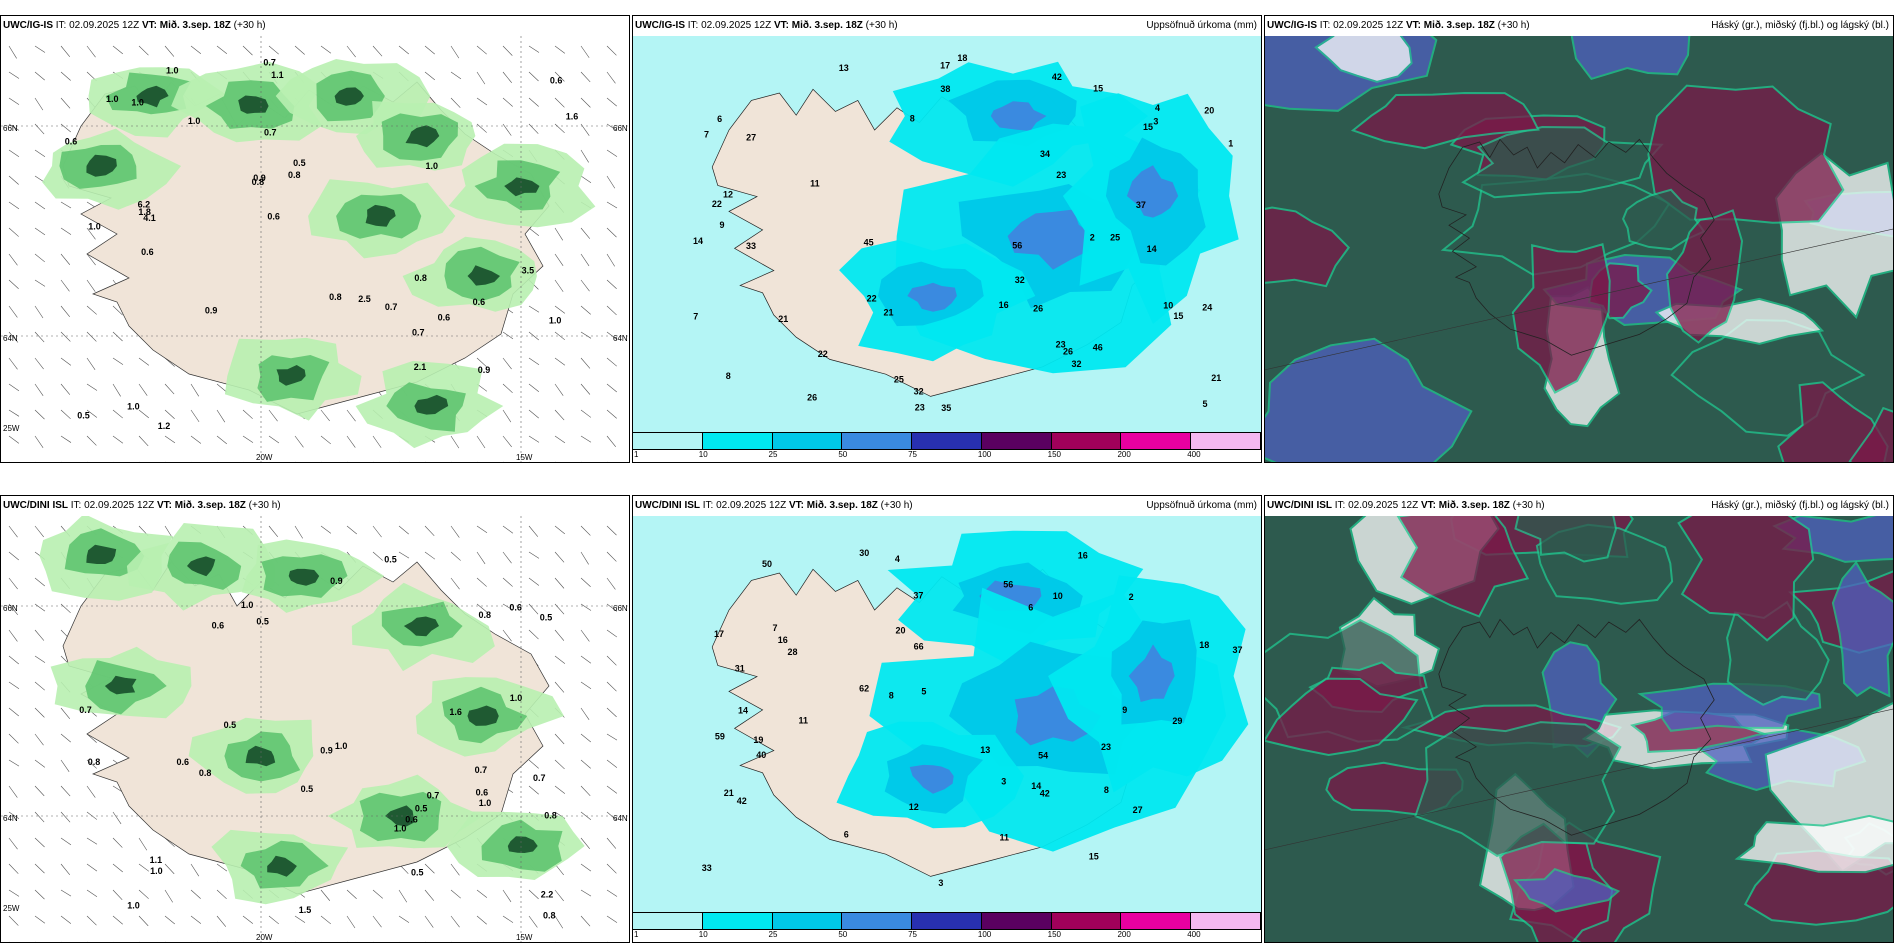  I want to click on precip-value-label: 3.5, so click(528, 270).